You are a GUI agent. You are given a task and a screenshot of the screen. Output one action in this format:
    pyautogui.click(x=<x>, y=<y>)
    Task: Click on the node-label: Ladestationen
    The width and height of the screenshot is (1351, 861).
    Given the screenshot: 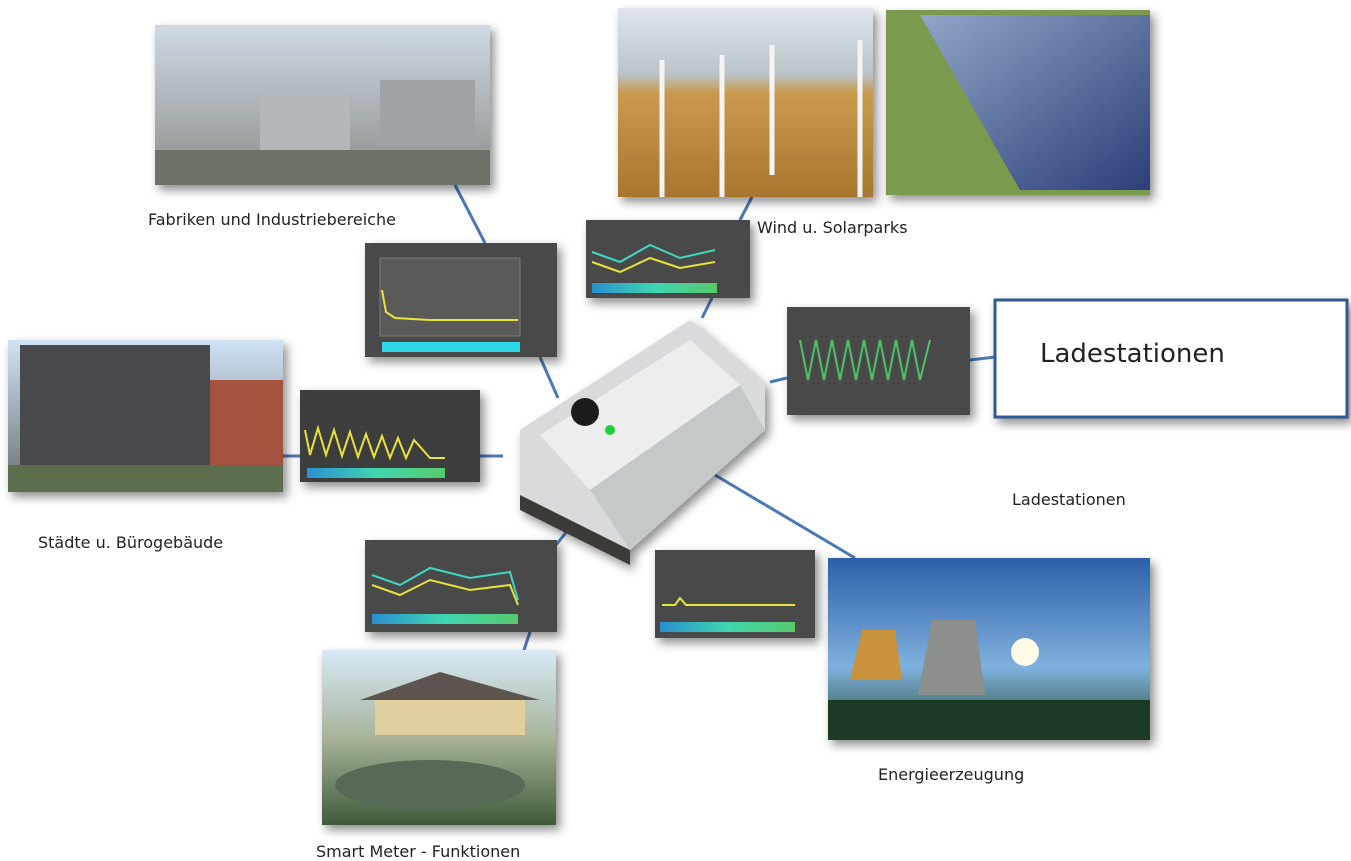 What is the action you would take?
    pyautogui.click(x=1069, y=499)
    